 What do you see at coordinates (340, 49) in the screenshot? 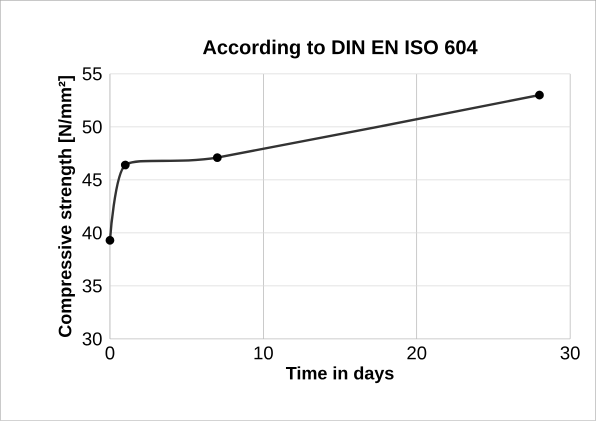
I see `chart-title: According to DIN EN ISO 604` at bounding box center [340, 49].